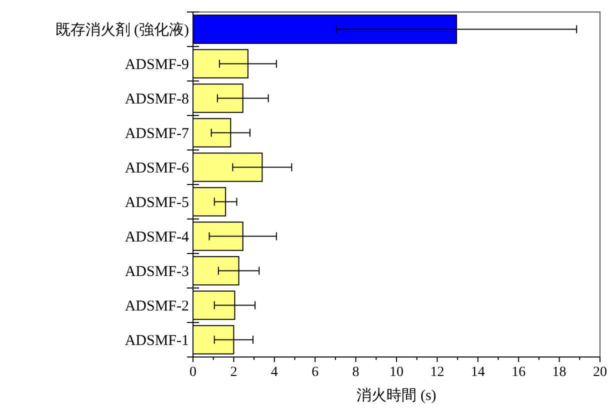  I want to click on x-tick-label: 4, so click(274, 372).